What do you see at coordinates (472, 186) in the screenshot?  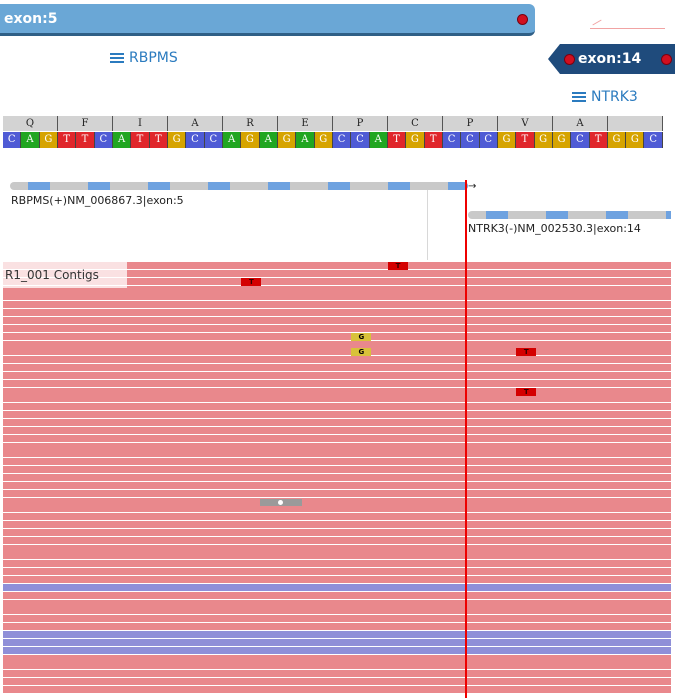 I see `transcript-direction-icon: →` at bounding box center [472, 186].